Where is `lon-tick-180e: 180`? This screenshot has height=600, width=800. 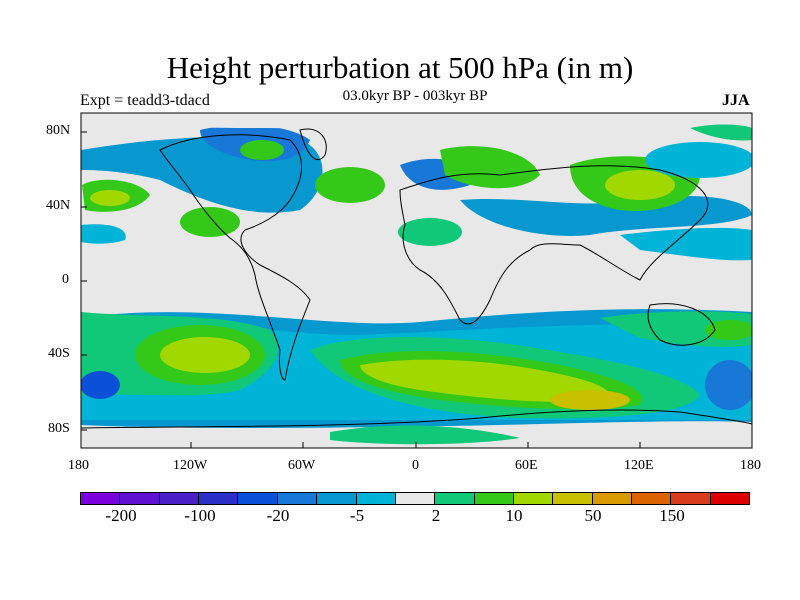 lon-tick-180e: 180 is located at coordinates (750, 465).